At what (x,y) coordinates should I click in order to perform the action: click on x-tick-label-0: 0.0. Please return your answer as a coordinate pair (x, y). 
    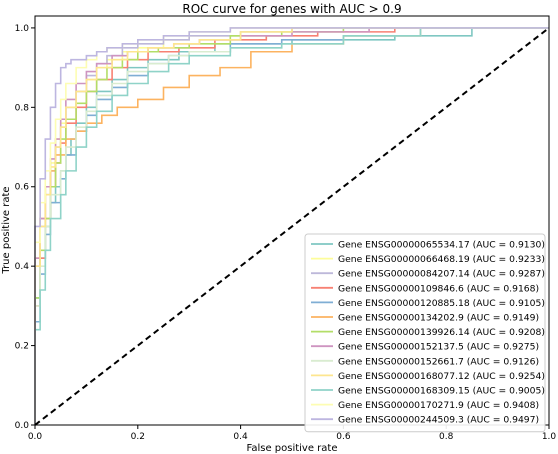
    Looking at the image, I should click on (35, 437).